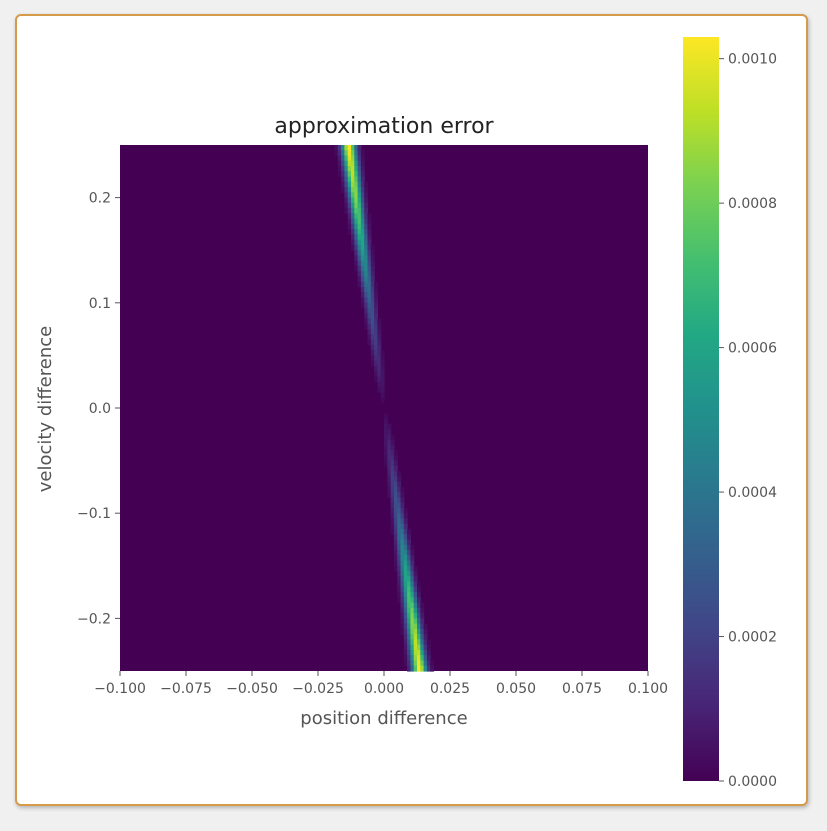  Describe the element at coordinates (384, 126) in the screenshot. I see `chart-title: approximation error` at that location.